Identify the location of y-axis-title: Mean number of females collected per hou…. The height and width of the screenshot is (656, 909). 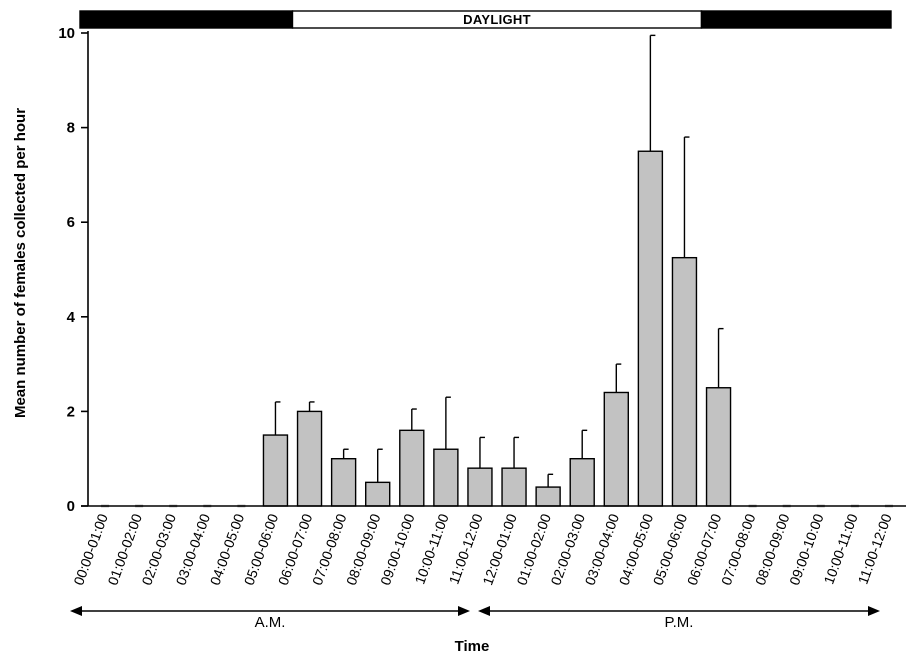
(20, 263).